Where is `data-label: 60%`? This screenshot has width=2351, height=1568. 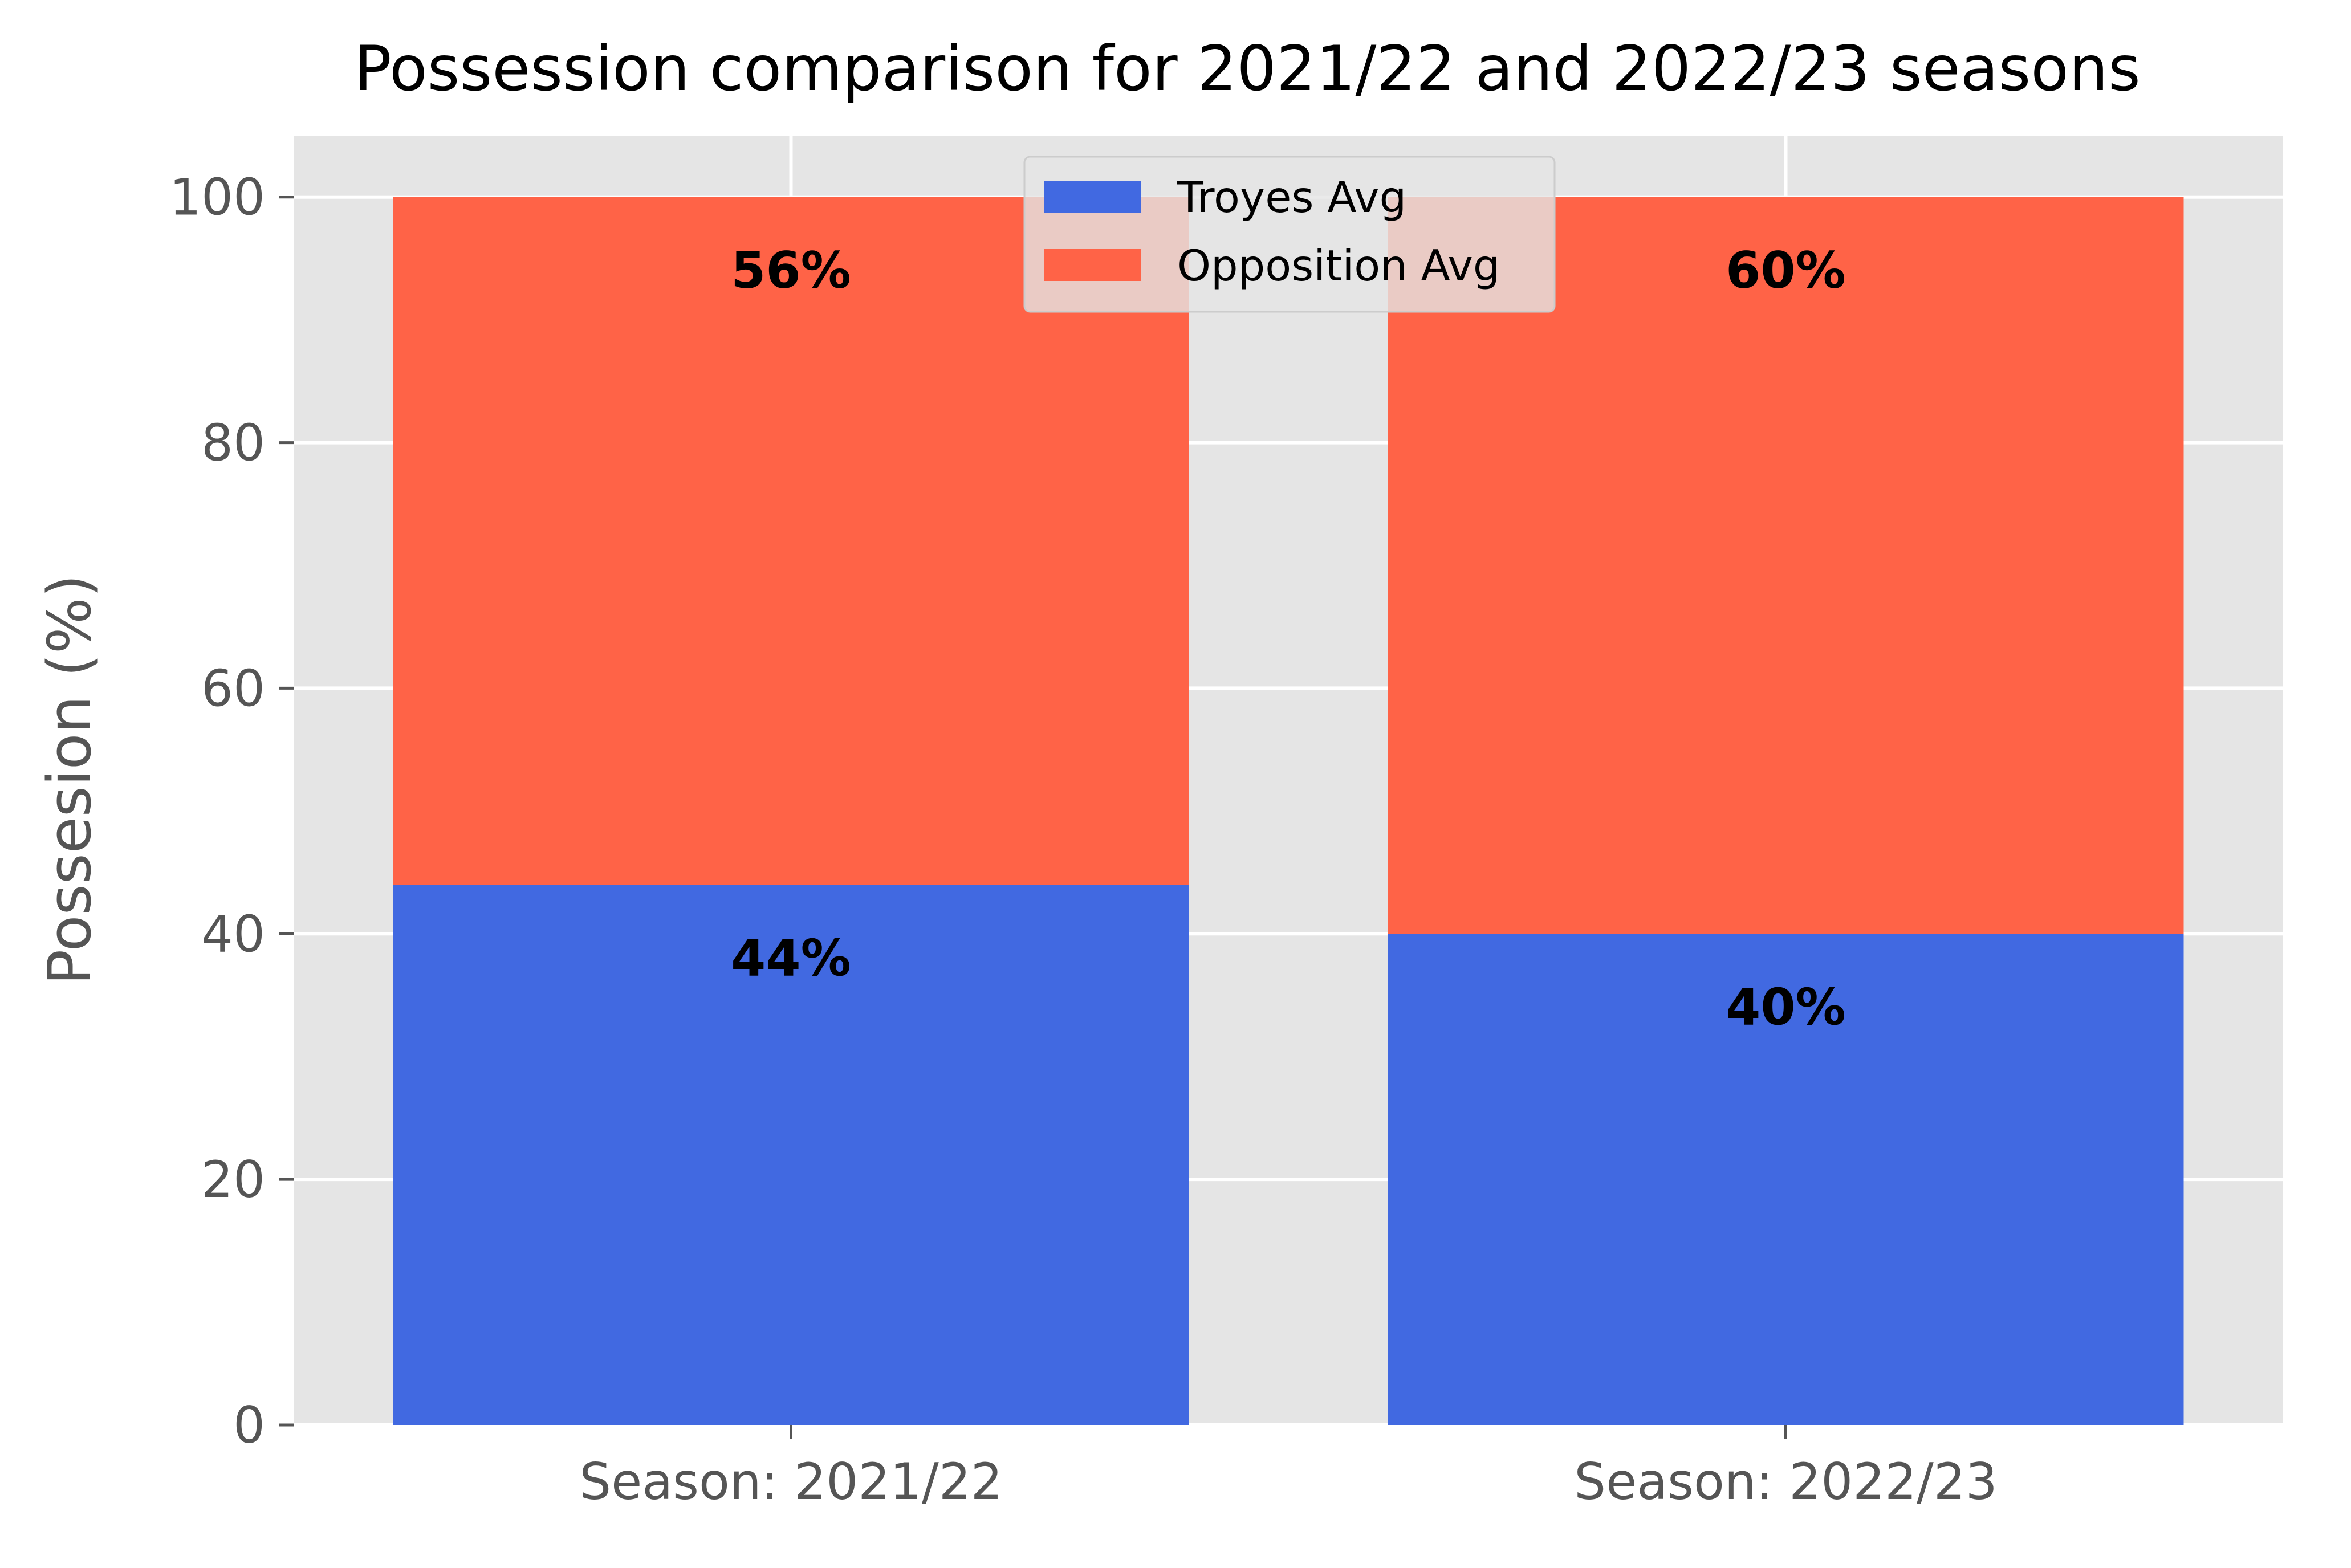
data-label: 60% is located at coordinates (1786, 270).